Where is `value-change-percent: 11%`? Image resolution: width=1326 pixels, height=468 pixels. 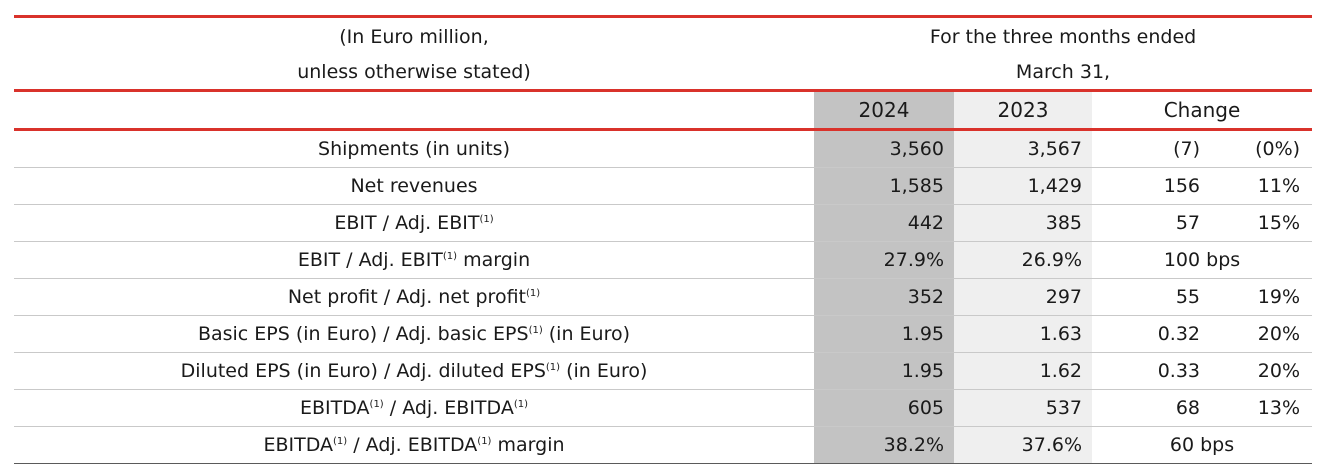
value-change-percent: 11% is located at coordinates (1277, 186).